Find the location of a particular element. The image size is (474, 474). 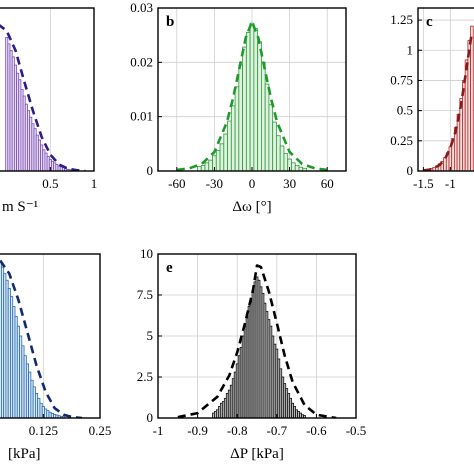

plot-area-b is located at coordinates (252, 89).